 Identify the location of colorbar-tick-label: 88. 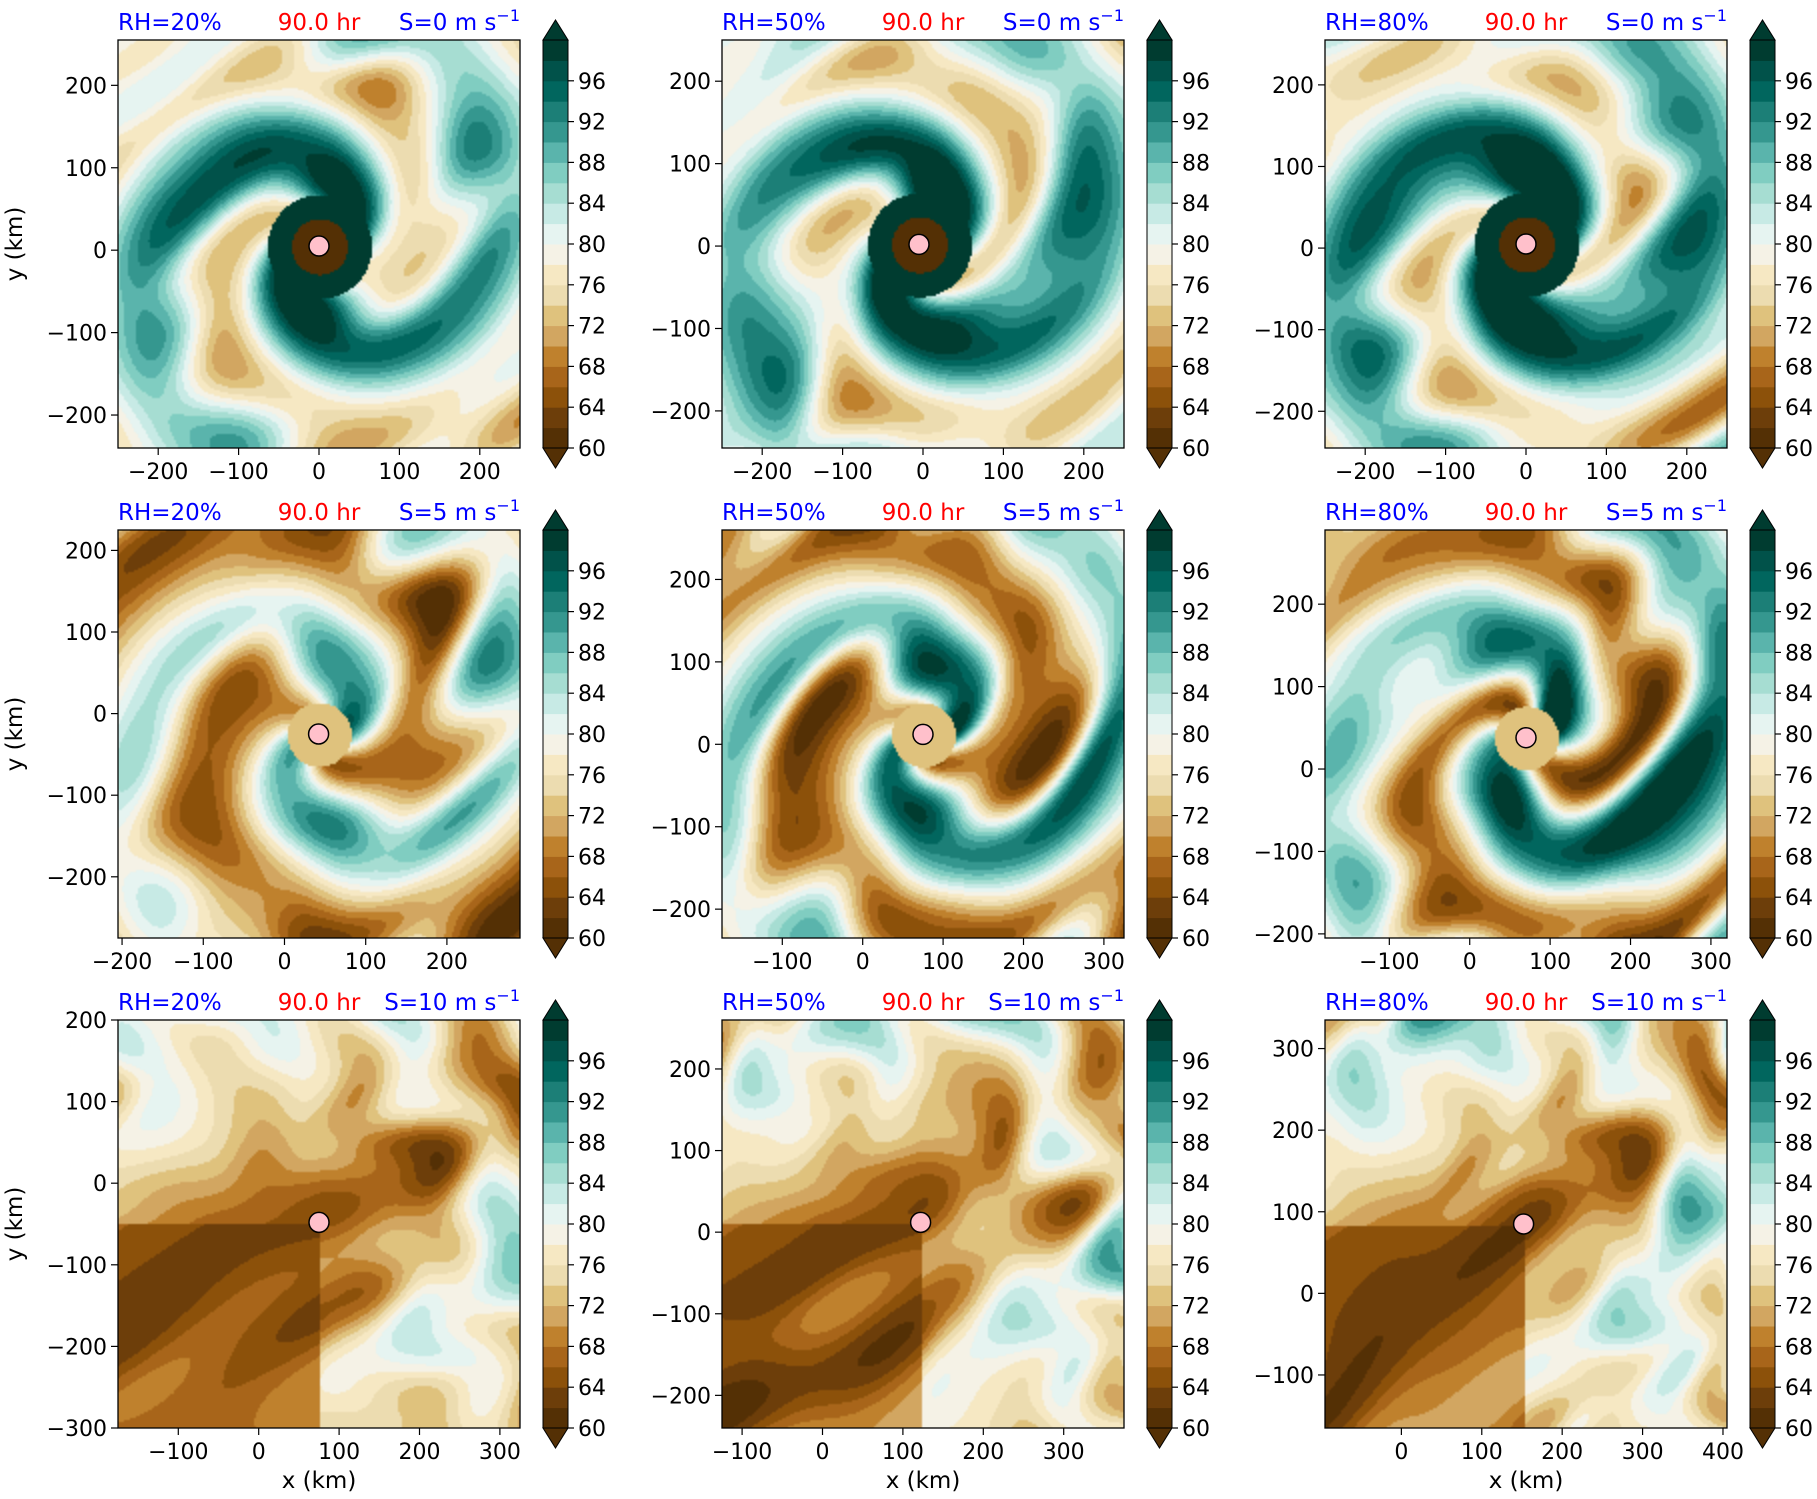
(1196, 163).